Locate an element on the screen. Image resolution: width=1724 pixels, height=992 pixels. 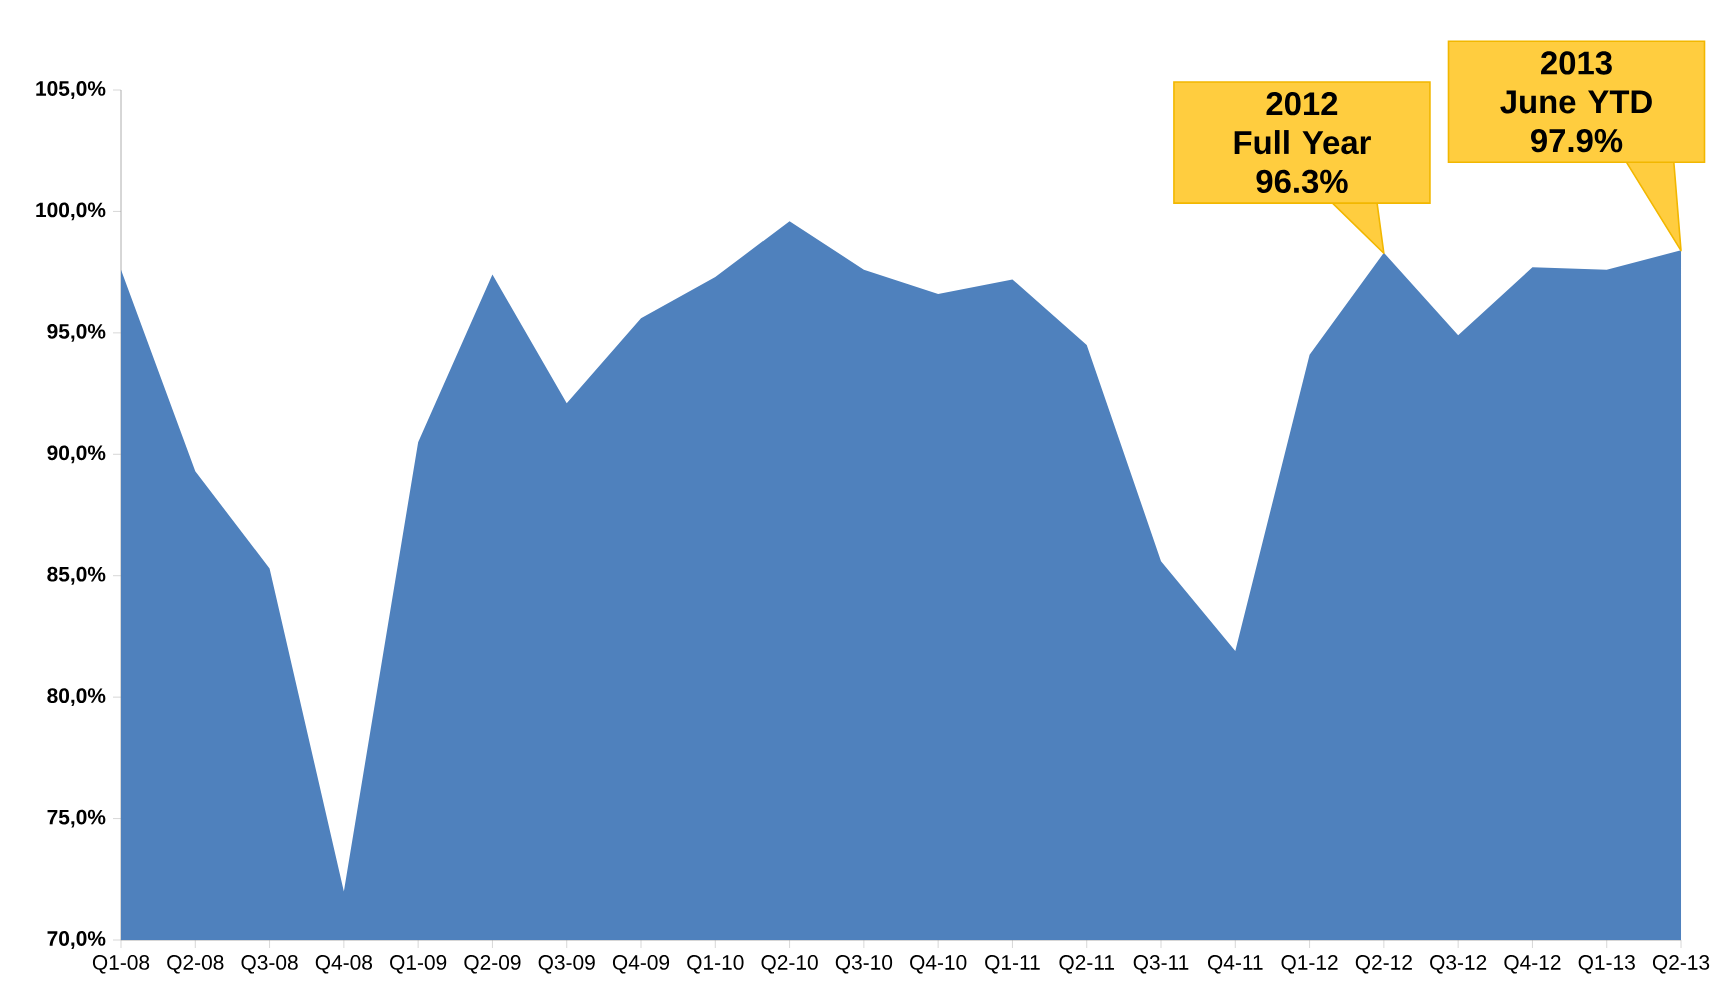
y-tick-label: 90,0% is located at coordinates (76, 454).